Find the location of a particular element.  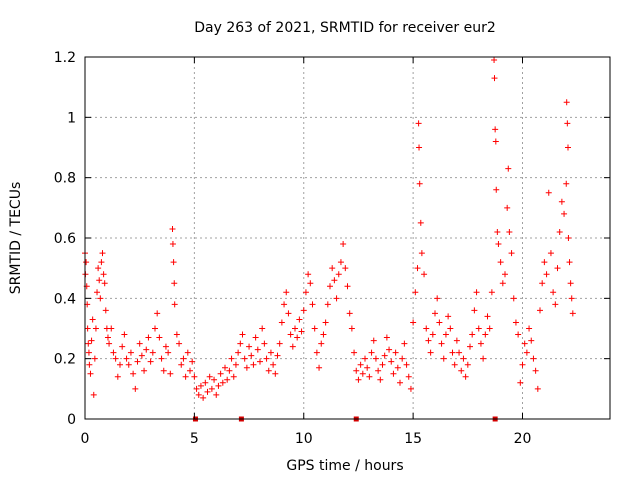

y-tick-label: 0.2 is located at coordinates (65, 360).